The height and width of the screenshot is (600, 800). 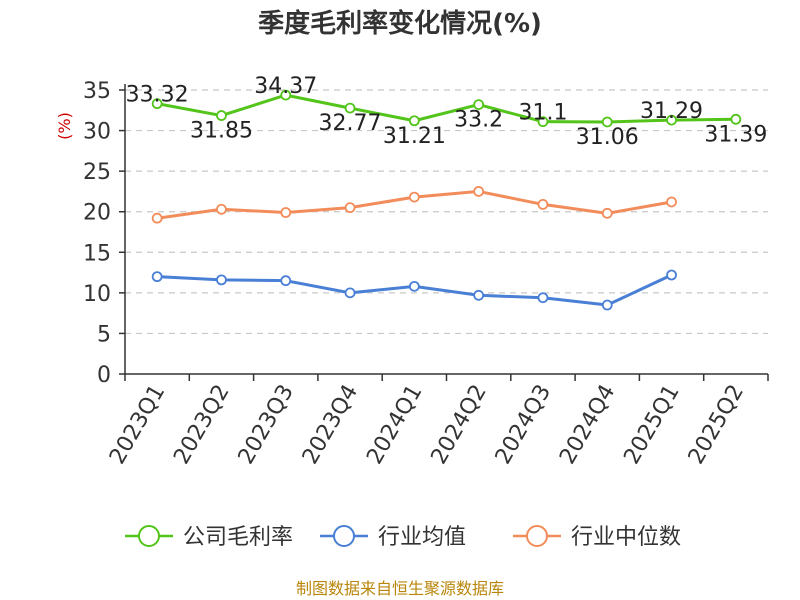 I want to click on data-label: 31.29, so click(x=671, y=111).